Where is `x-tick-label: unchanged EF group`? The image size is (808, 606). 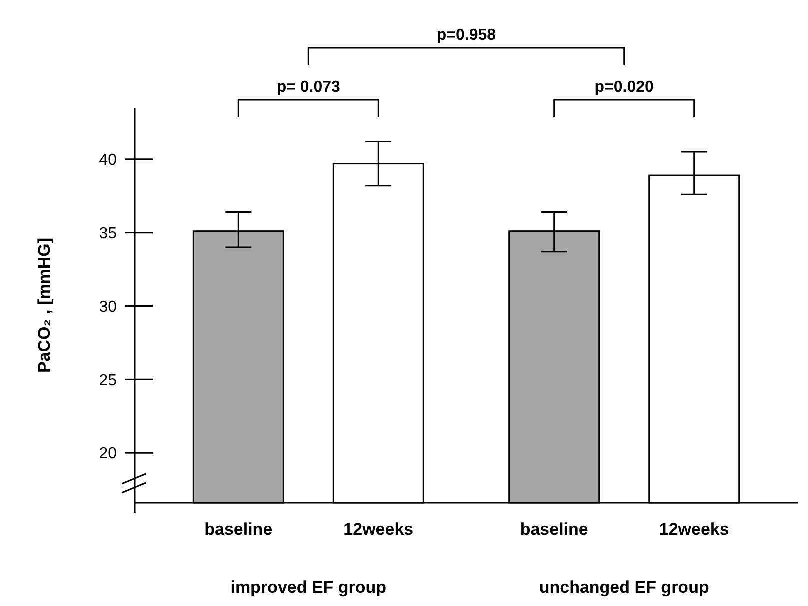
x-tick-label: unchanged EF group is located at coordinates (624, 587).